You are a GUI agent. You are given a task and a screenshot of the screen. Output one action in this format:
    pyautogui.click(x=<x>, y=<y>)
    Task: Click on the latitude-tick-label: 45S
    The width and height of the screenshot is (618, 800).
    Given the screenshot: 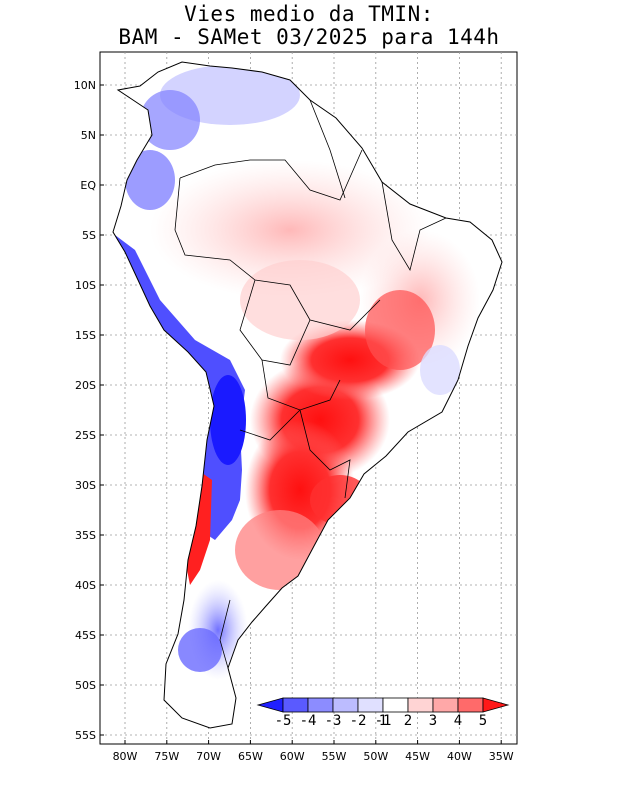 What is the action you would take?
    pyautogui.click(x=85, y=635)
    